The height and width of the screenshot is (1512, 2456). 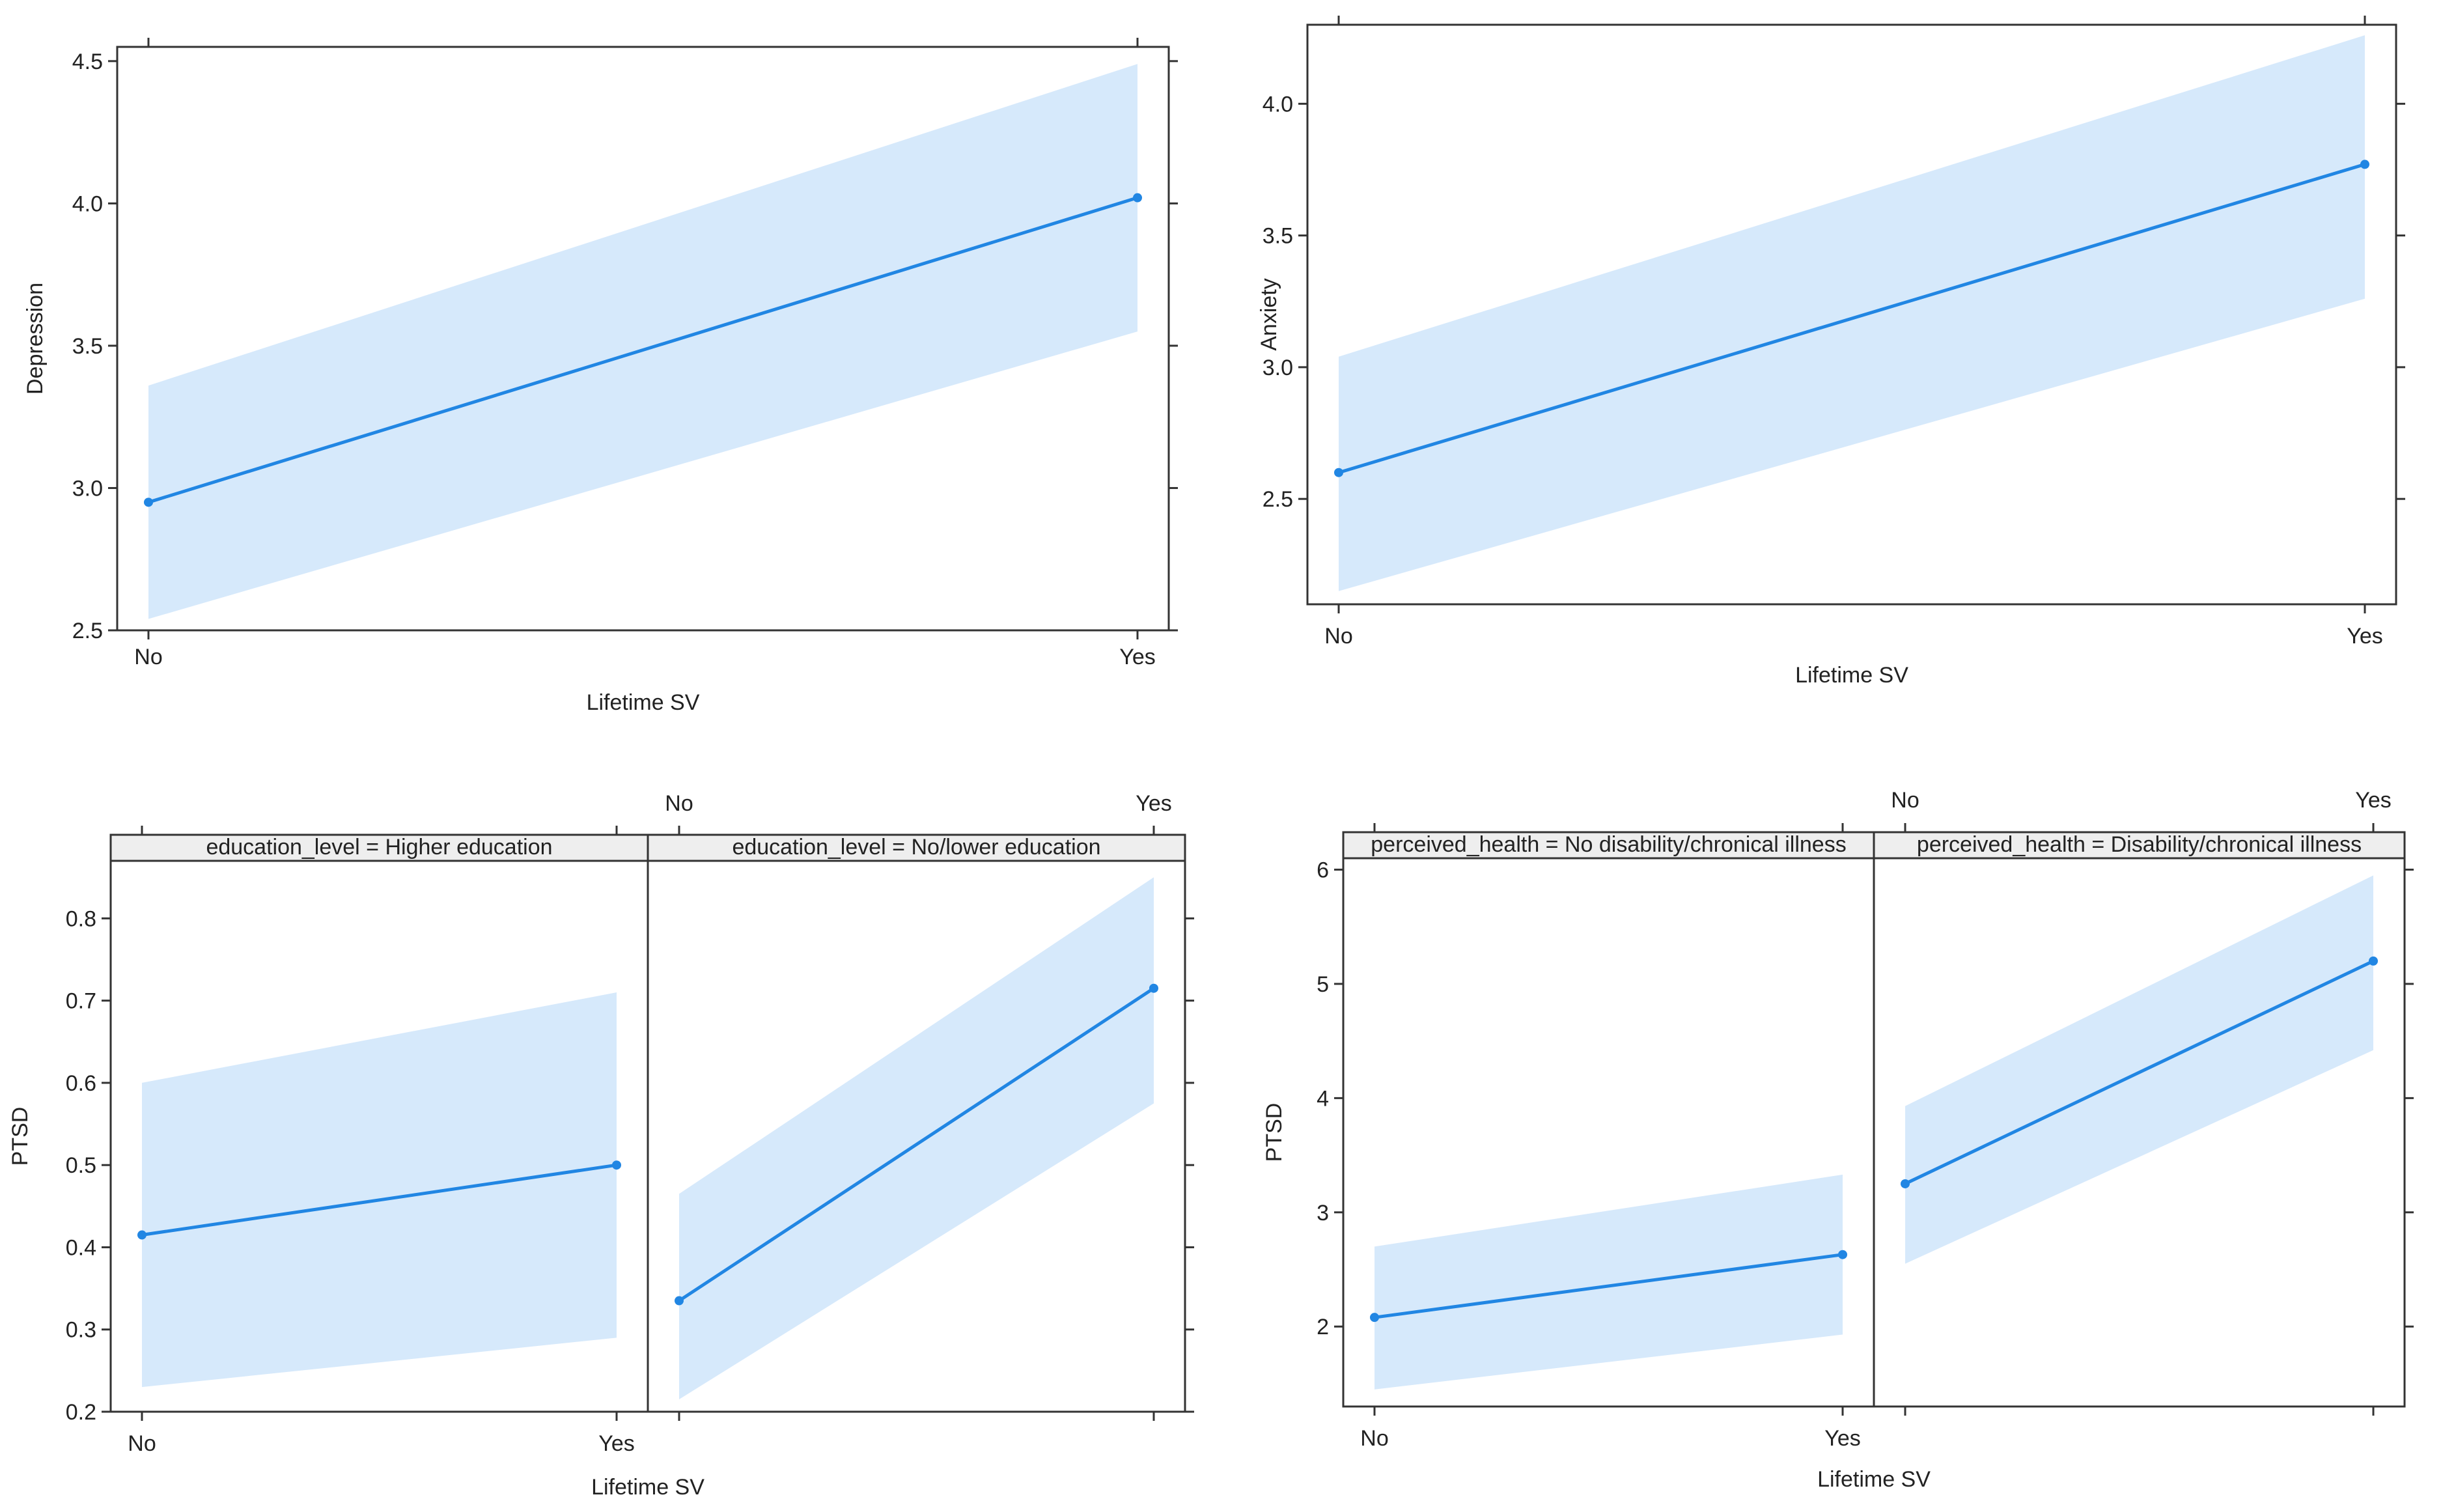 What do you see at coordinates (81, 1084) in the screenshot?
I see `y-tick-label: 0.6` at bounding box center [81, 1084].